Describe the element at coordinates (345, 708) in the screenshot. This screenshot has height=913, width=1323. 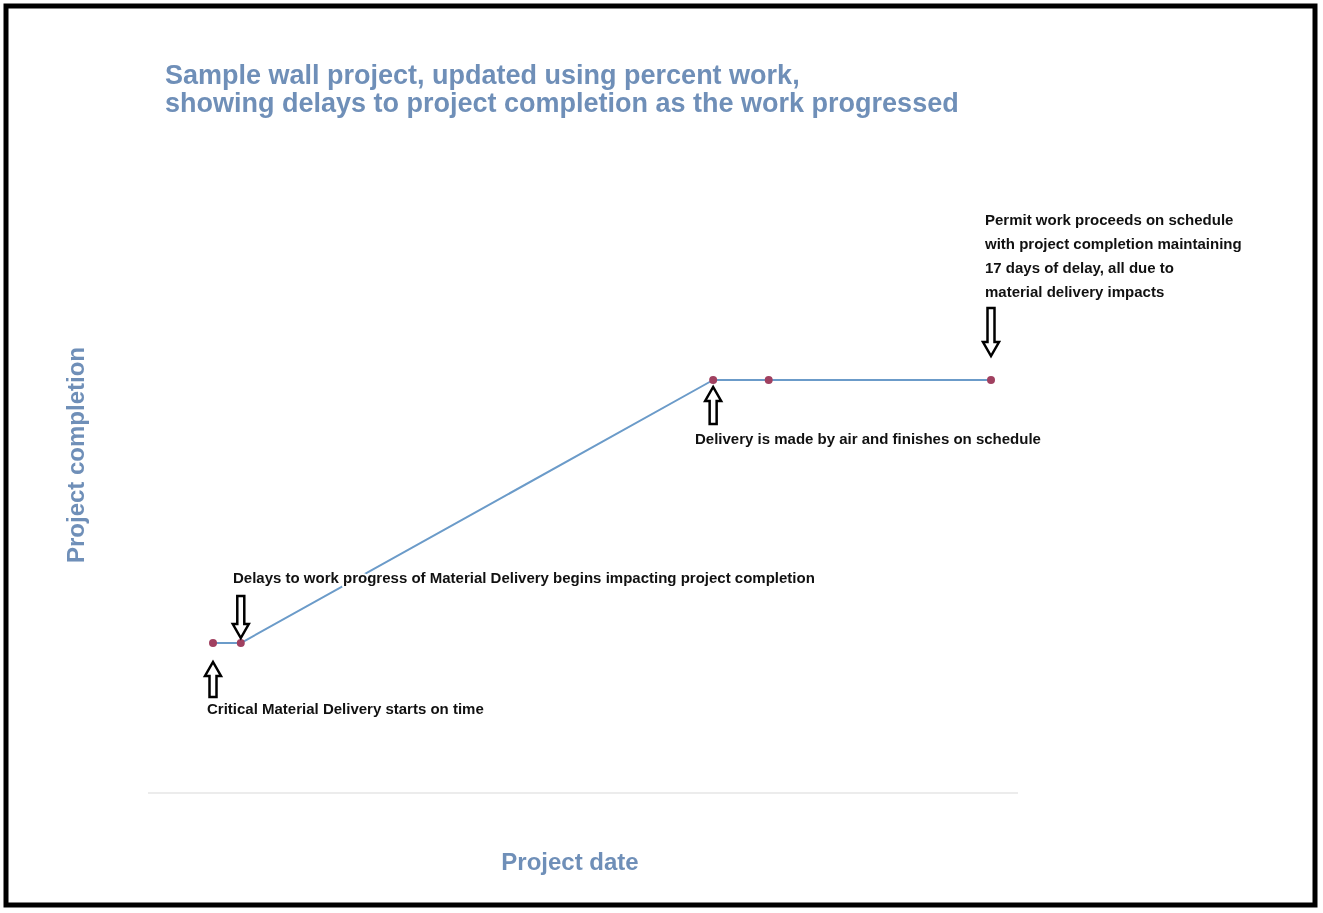
I see `annotation: Critical Material Delivery starts on time` at that location.